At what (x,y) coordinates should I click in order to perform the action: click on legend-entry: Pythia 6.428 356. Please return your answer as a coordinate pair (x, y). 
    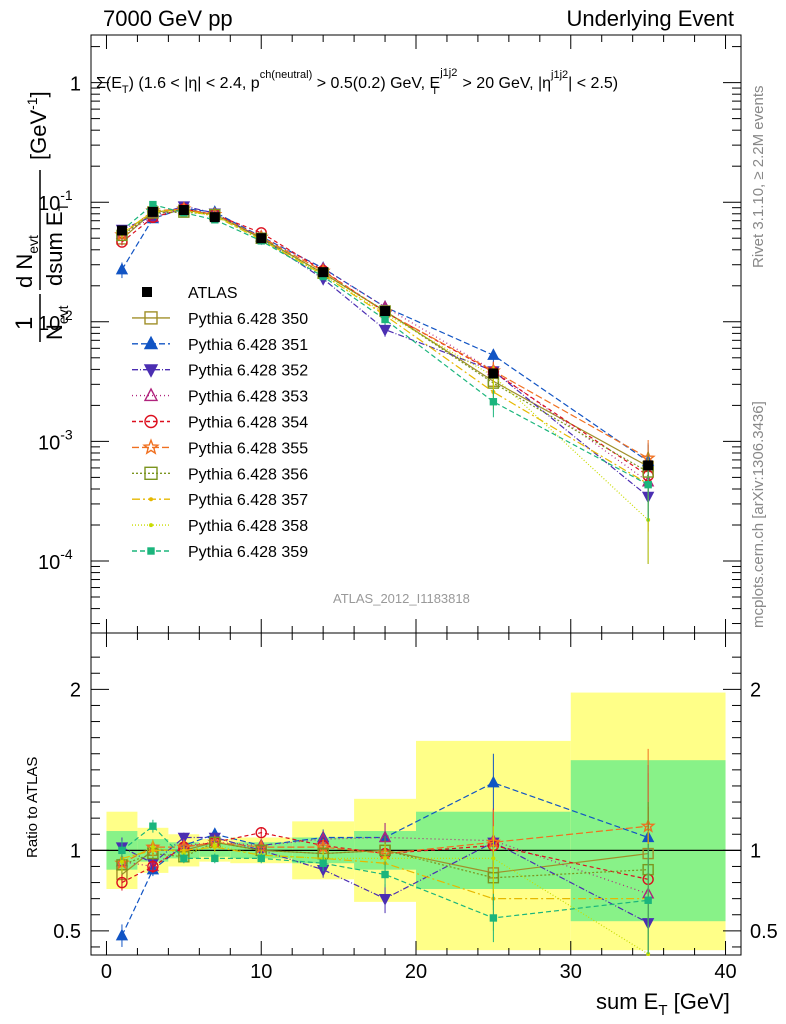
    Looking at the image, I should click on (220, 474).